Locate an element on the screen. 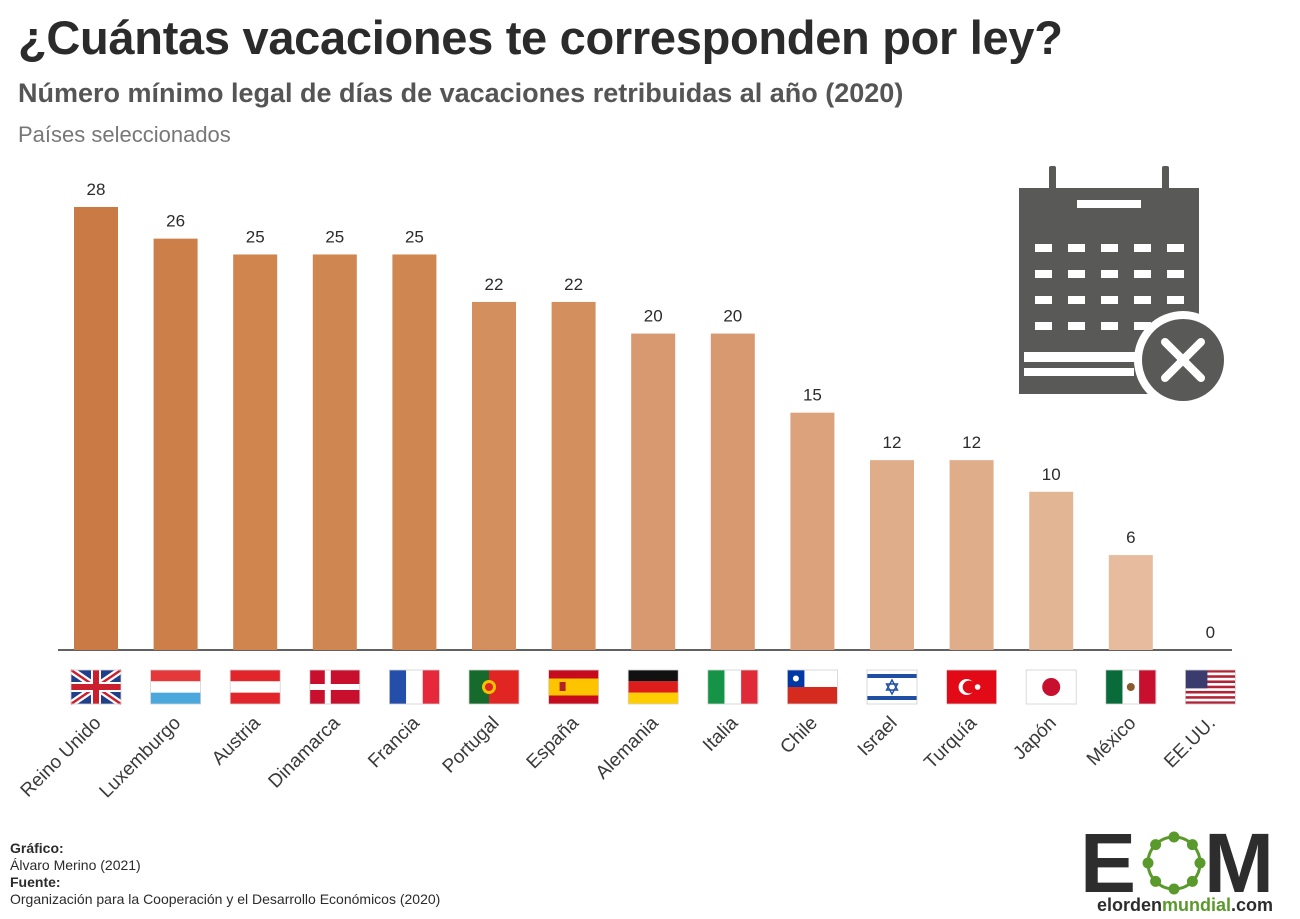 Image resolution: width=1300 pixels, height=919 pixels. data-label-m-xico: 6 is located at coordinates (1130, 537).